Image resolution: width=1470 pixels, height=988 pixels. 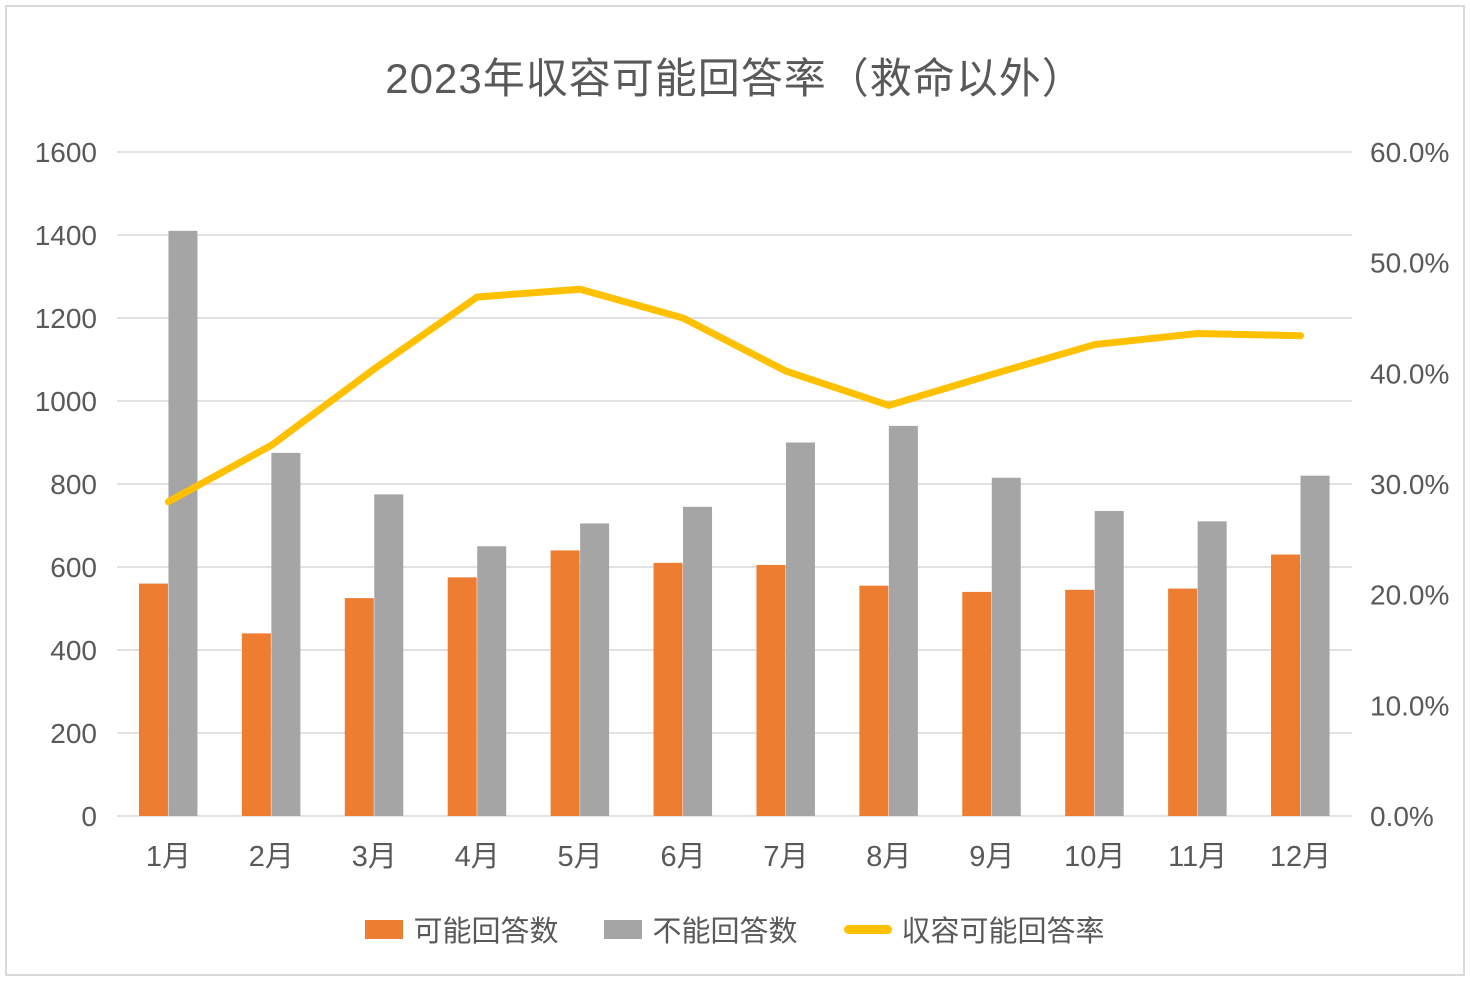 What do you see at coordinates (991, 857) in the screenshot?
I see `x-axis-month-label: 9月` at bounding box center [991, 857].